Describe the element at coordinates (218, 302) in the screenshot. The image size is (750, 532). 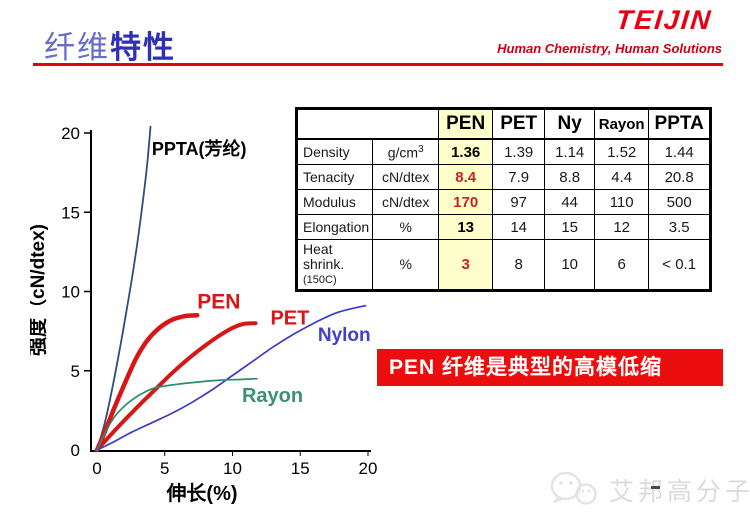
I see `series-label-pen: PEN` at that location.